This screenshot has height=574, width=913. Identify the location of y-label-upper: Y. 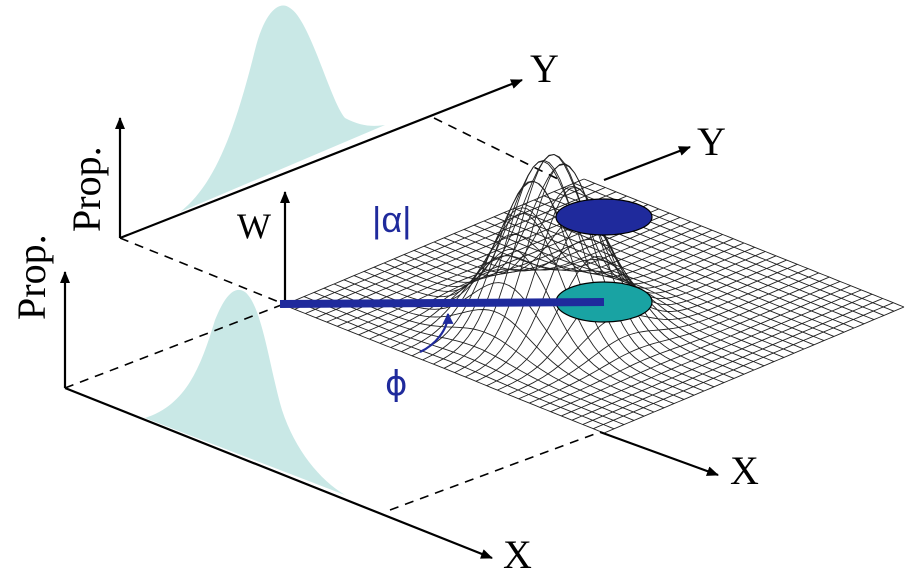
(544, 68).